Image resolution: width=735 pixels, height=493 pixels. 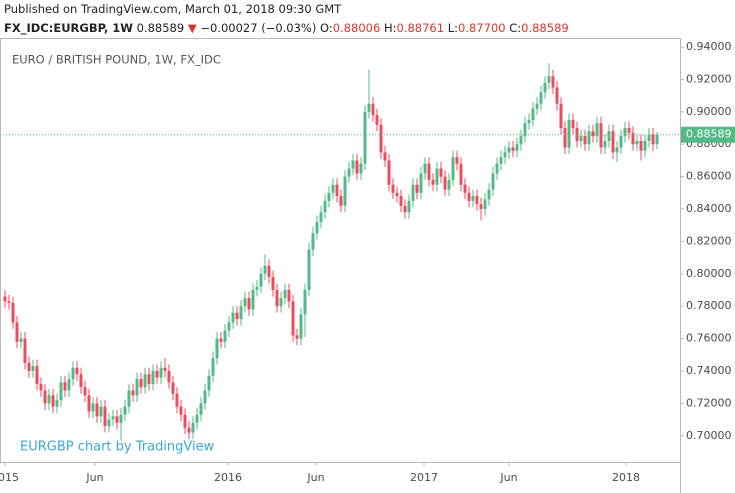 What do you see at coordinates (709, 111) in the screenshot?
I see `y-tick-label: 0.90000` at bounding box center [709, 111].